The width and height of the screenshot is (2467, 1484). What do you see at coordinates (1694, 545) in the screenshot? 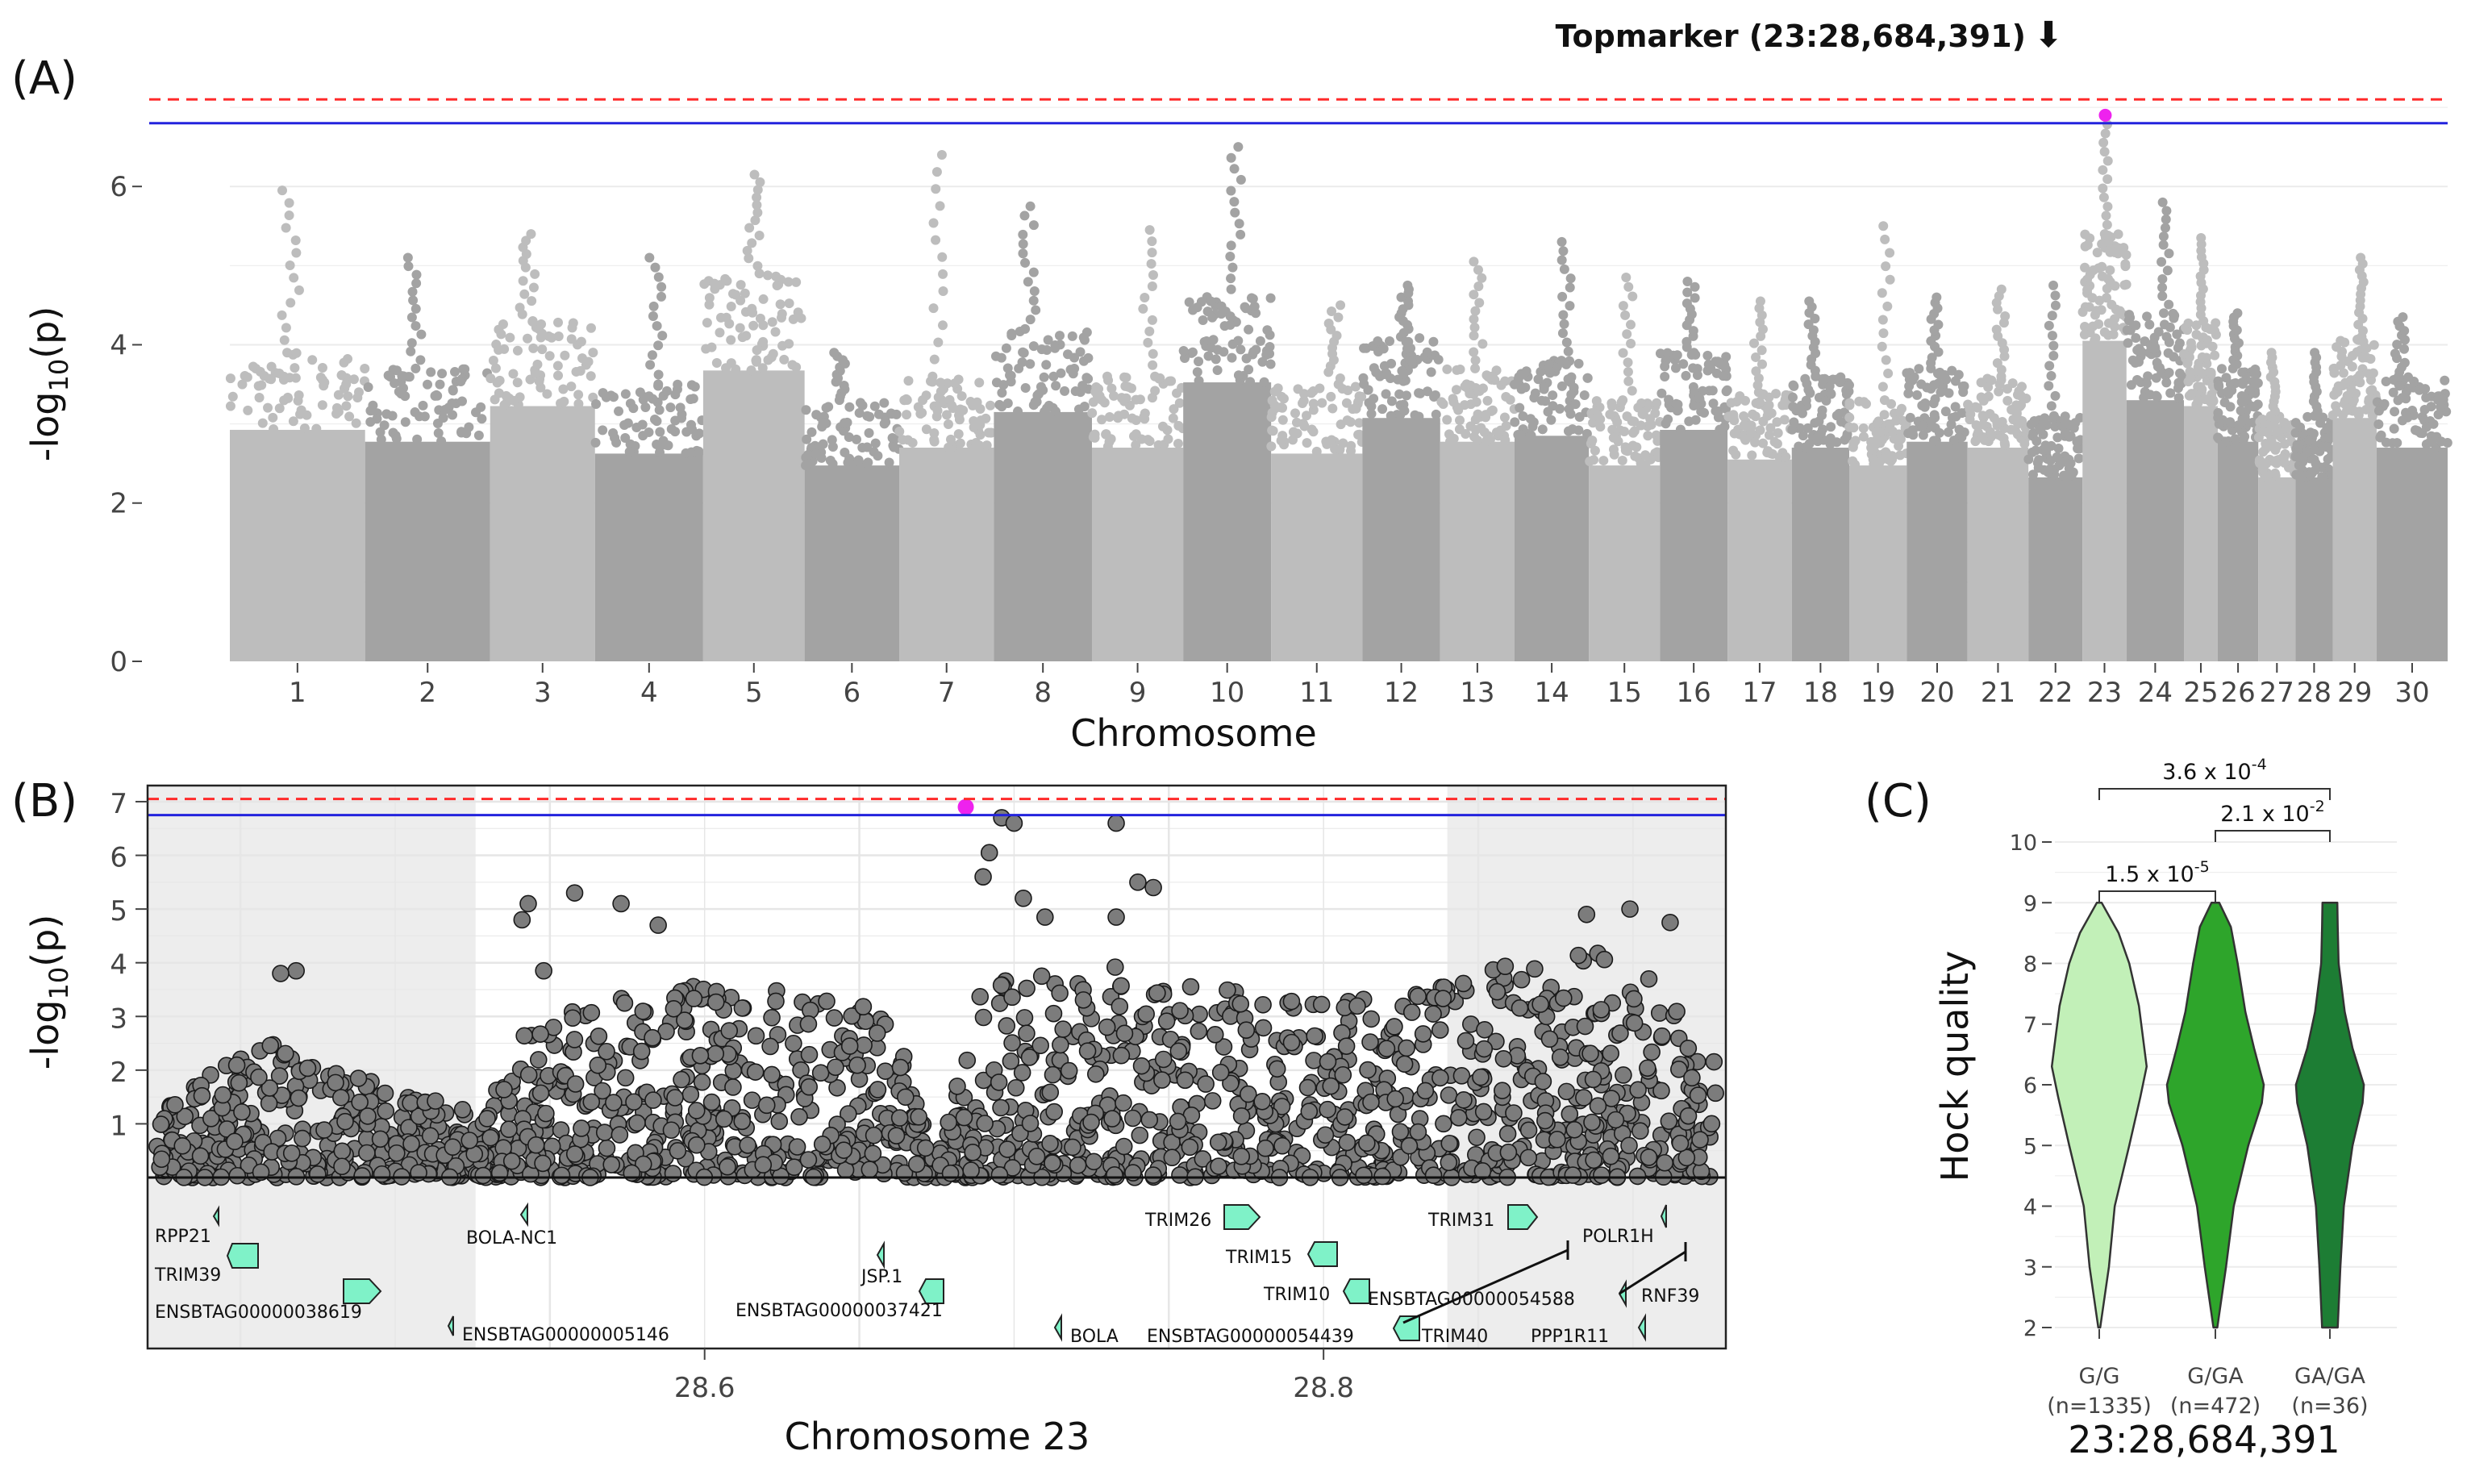
I see `chromosome-band` at bounding box center [1694, 545].